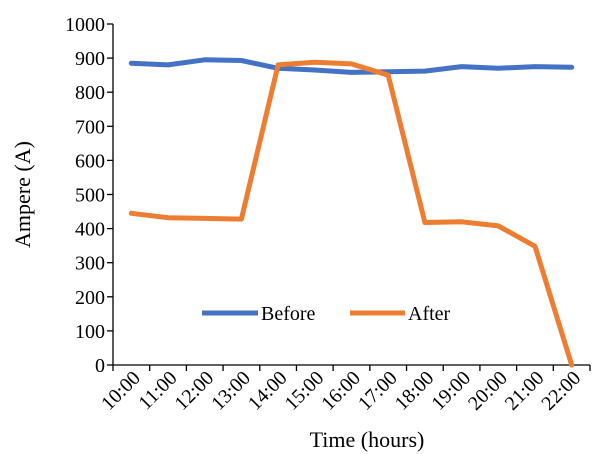 The width and height of the screenshot is (609, 454). Describe the element at coordinates (288, 314) in the screenshot. I see `legend-label-before: Before` at that location.